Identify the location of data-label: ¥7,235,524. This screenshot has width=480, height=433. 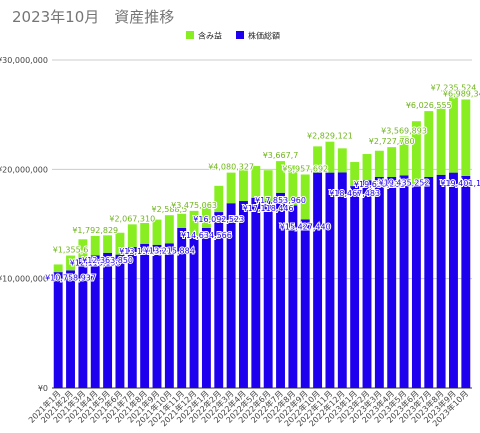
(454, 88).